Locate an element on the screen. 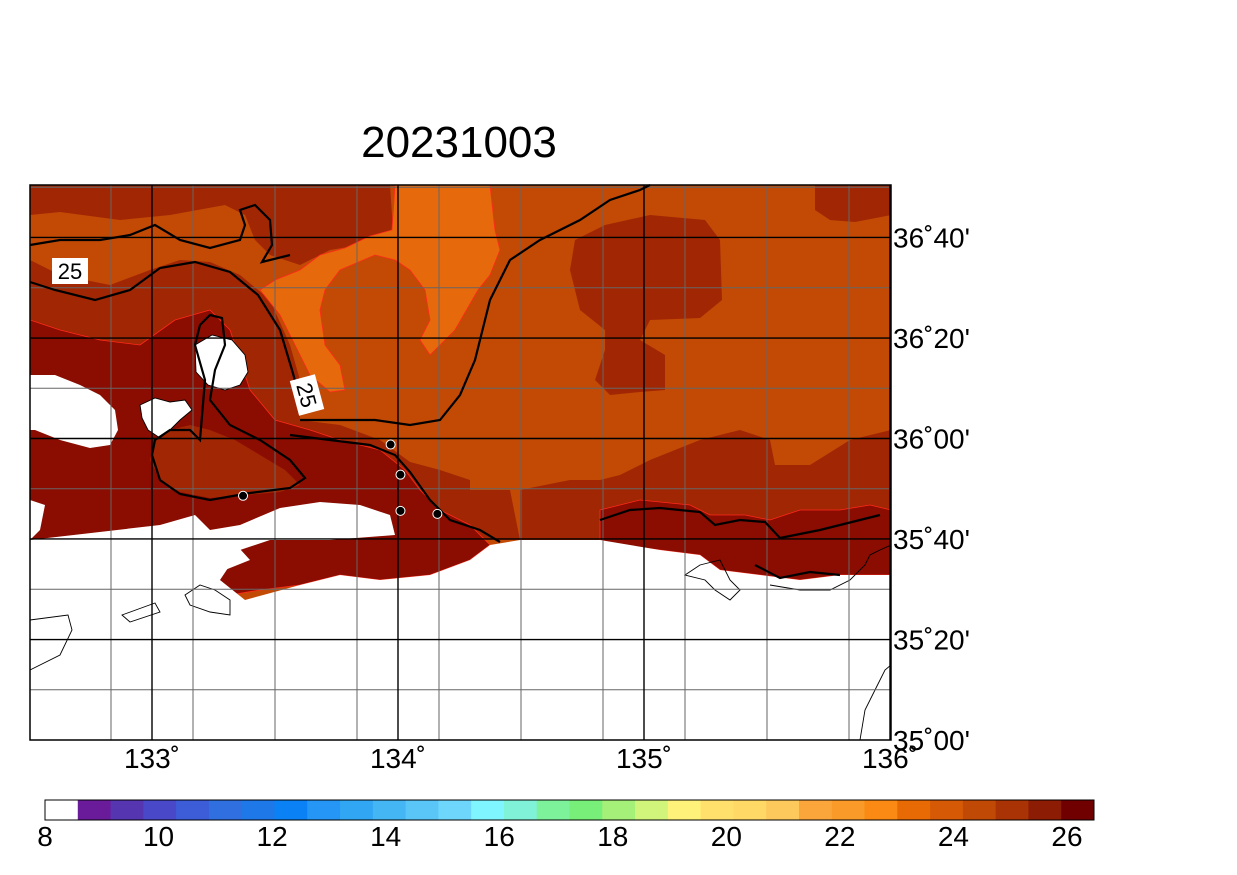 The image size is (1237, 875). contour-label-1: 25 is located at coordinates (70, 271).